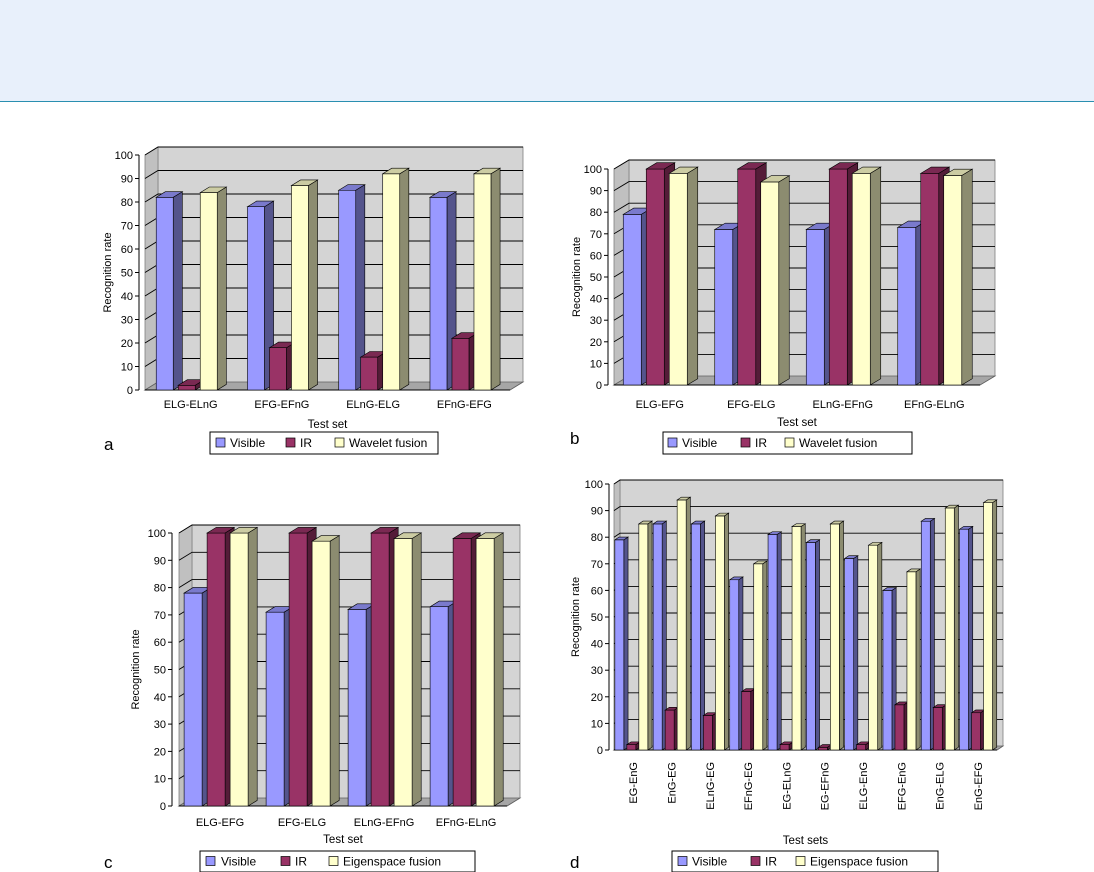 The width and height of the screenshot is (1094, 872). What do you see at coordinates (302, 823) in the screenshot?
I see `x-tick-label: EFG-ELG` at bounding box center [302, 823].